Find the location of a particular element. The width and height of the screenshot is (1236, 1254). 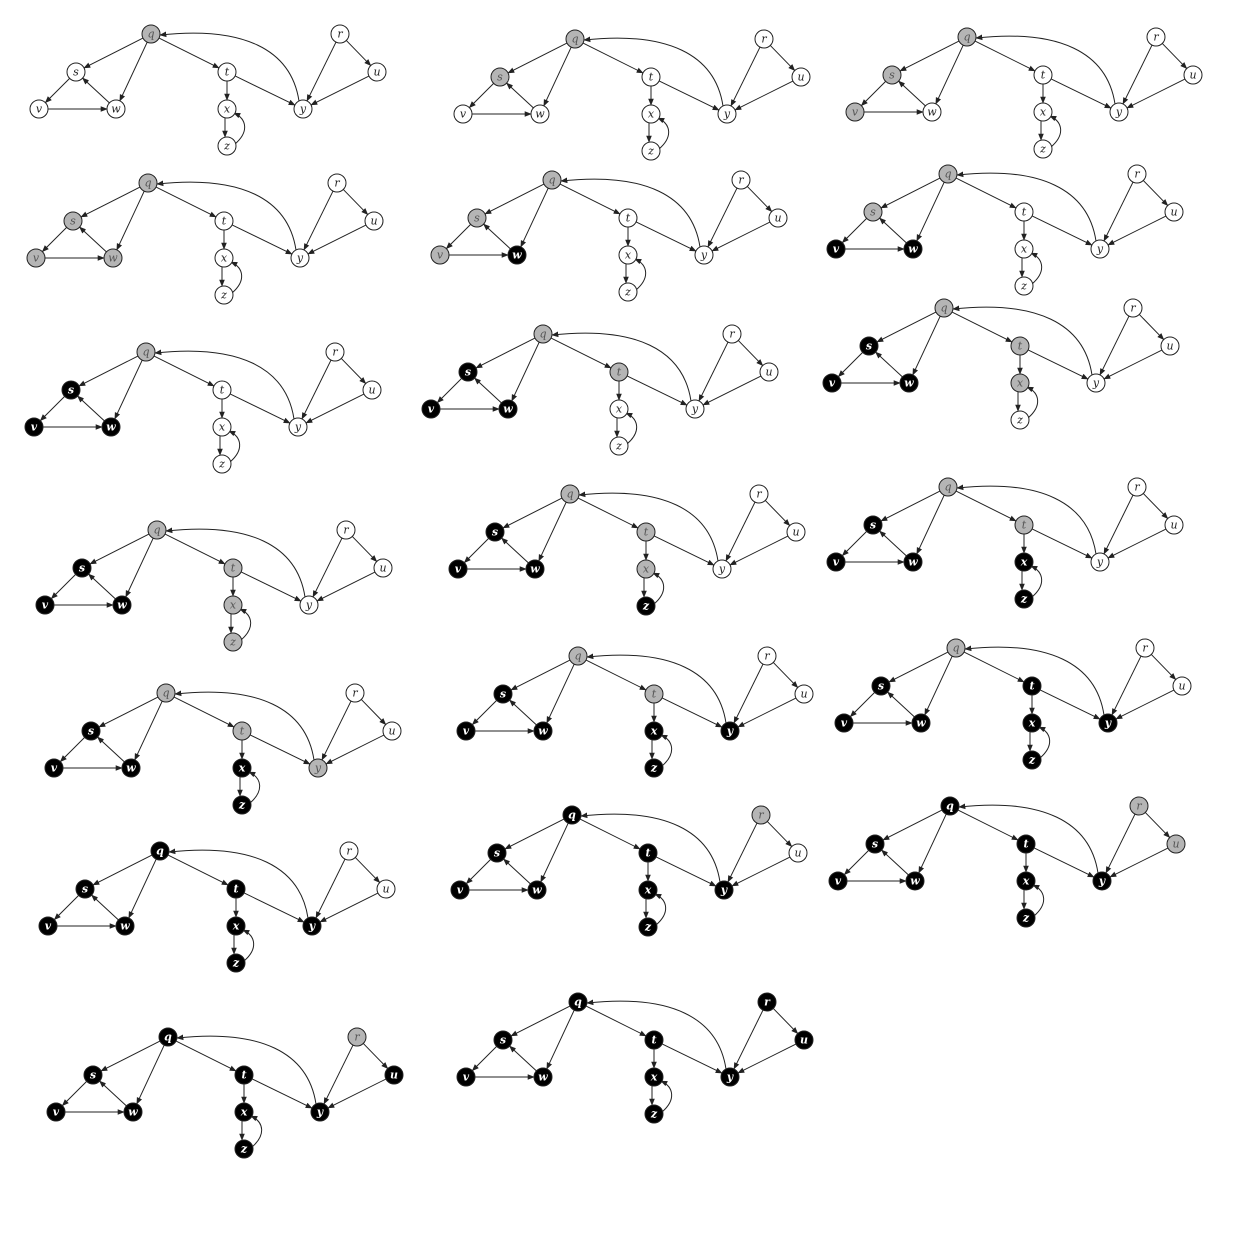

panel-1: q r s t u v w x y z is located at coordinates (208, 90).